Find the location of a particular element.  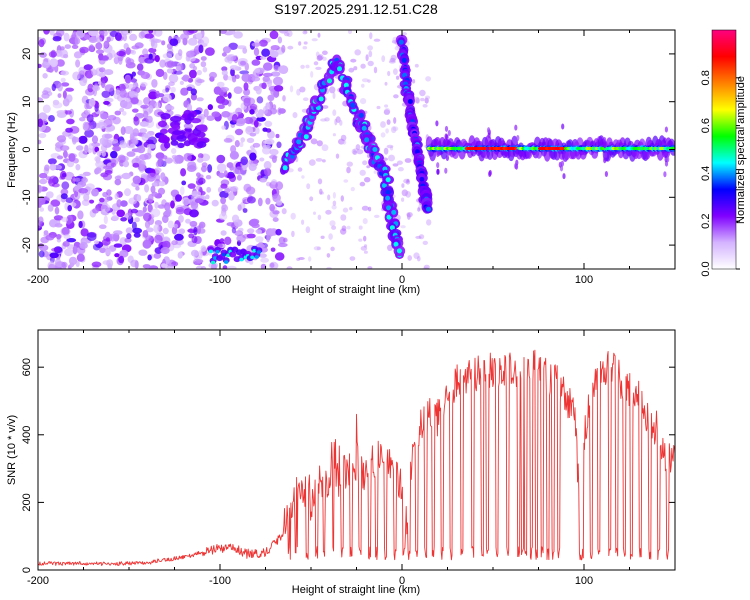

spectrogram-ytick-label: 10 is located at coordinates (27, 102).